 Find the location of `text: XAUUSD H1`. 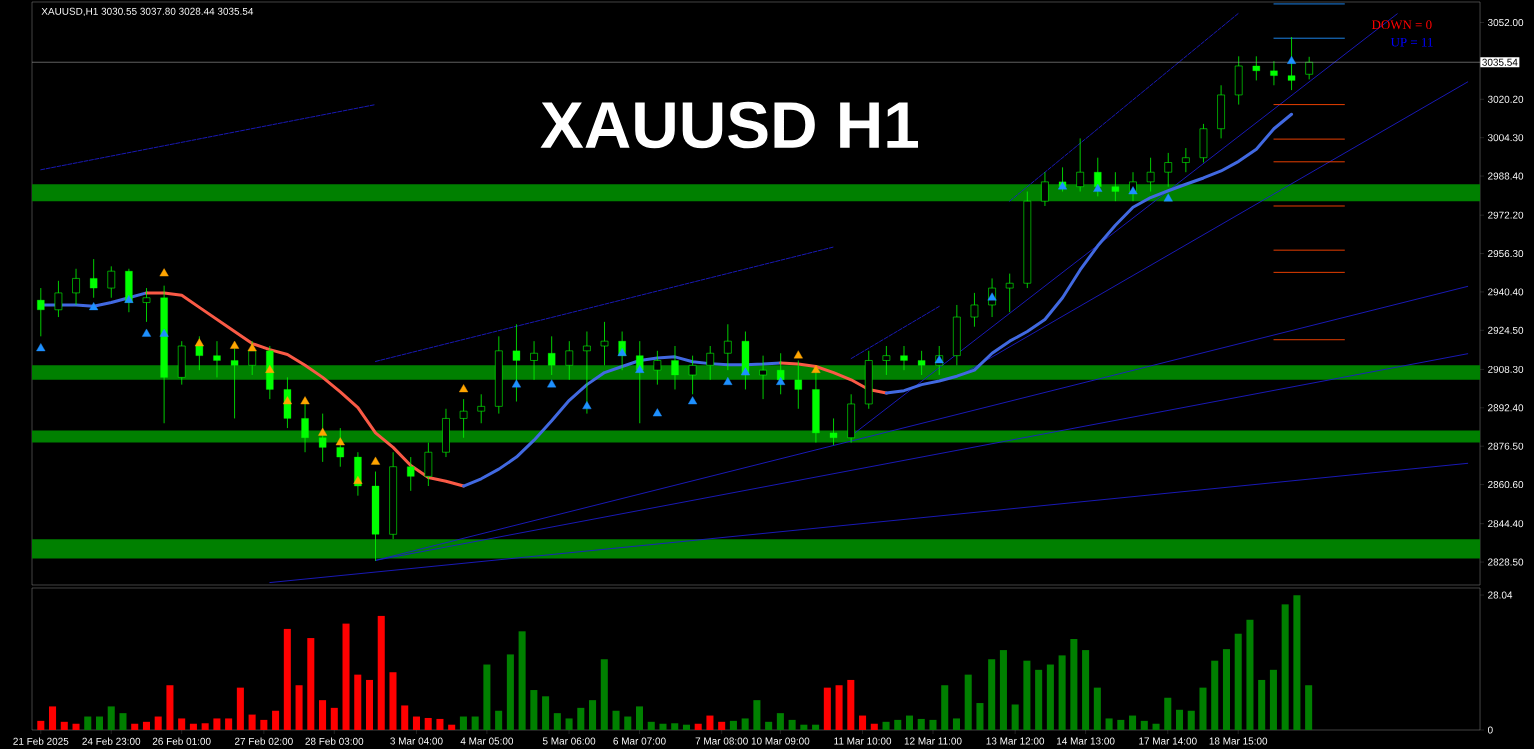

text: XAUUSD H1 is located at coordinates (729, 125).